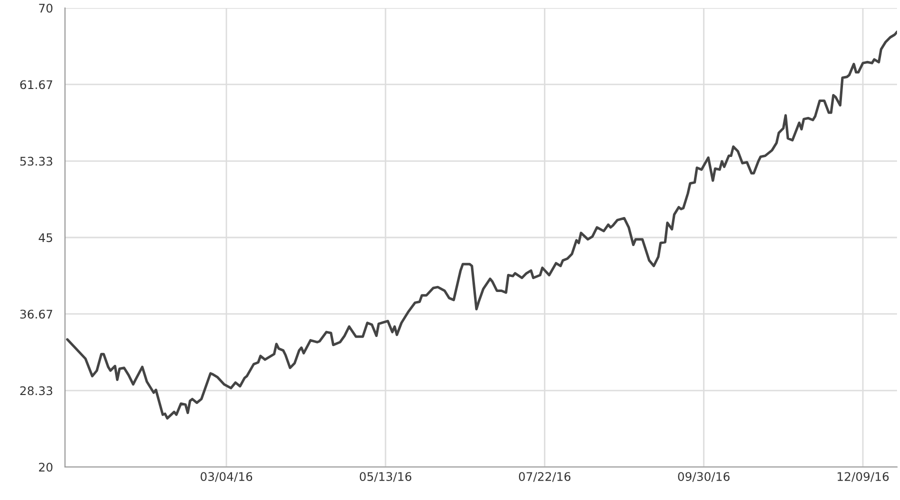 The image size is (900, 500). What do you see at coordinates (36, 85) in the screenshot?
I see `y-tick-label: 61.67` at bounding box center [36, 85].